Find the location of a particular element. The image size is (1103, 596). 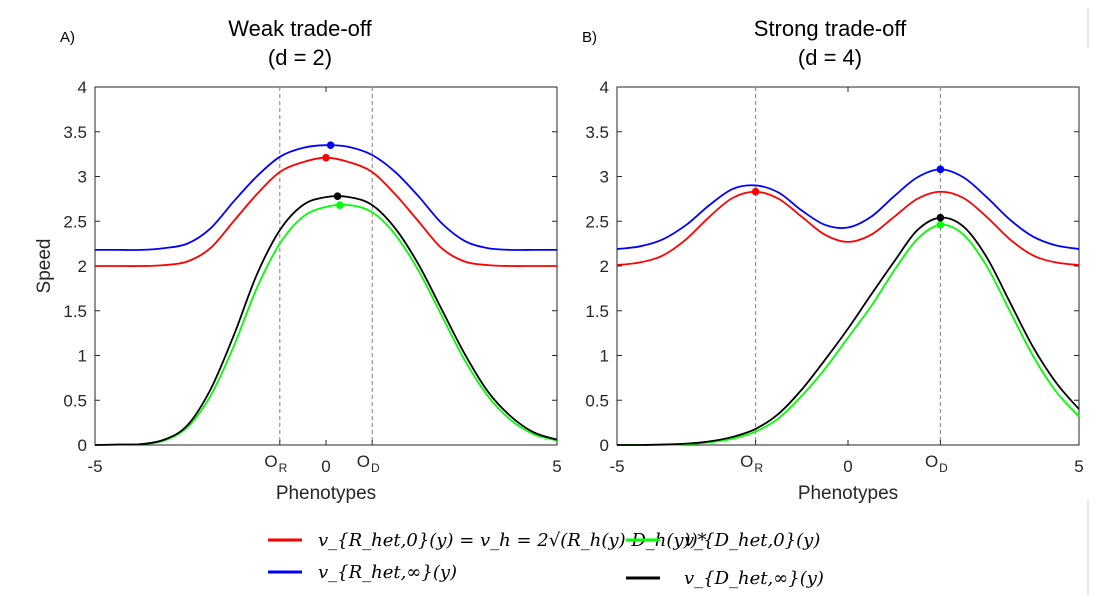

optimum-label-d-a: OD is located at coordinates (368, 463).